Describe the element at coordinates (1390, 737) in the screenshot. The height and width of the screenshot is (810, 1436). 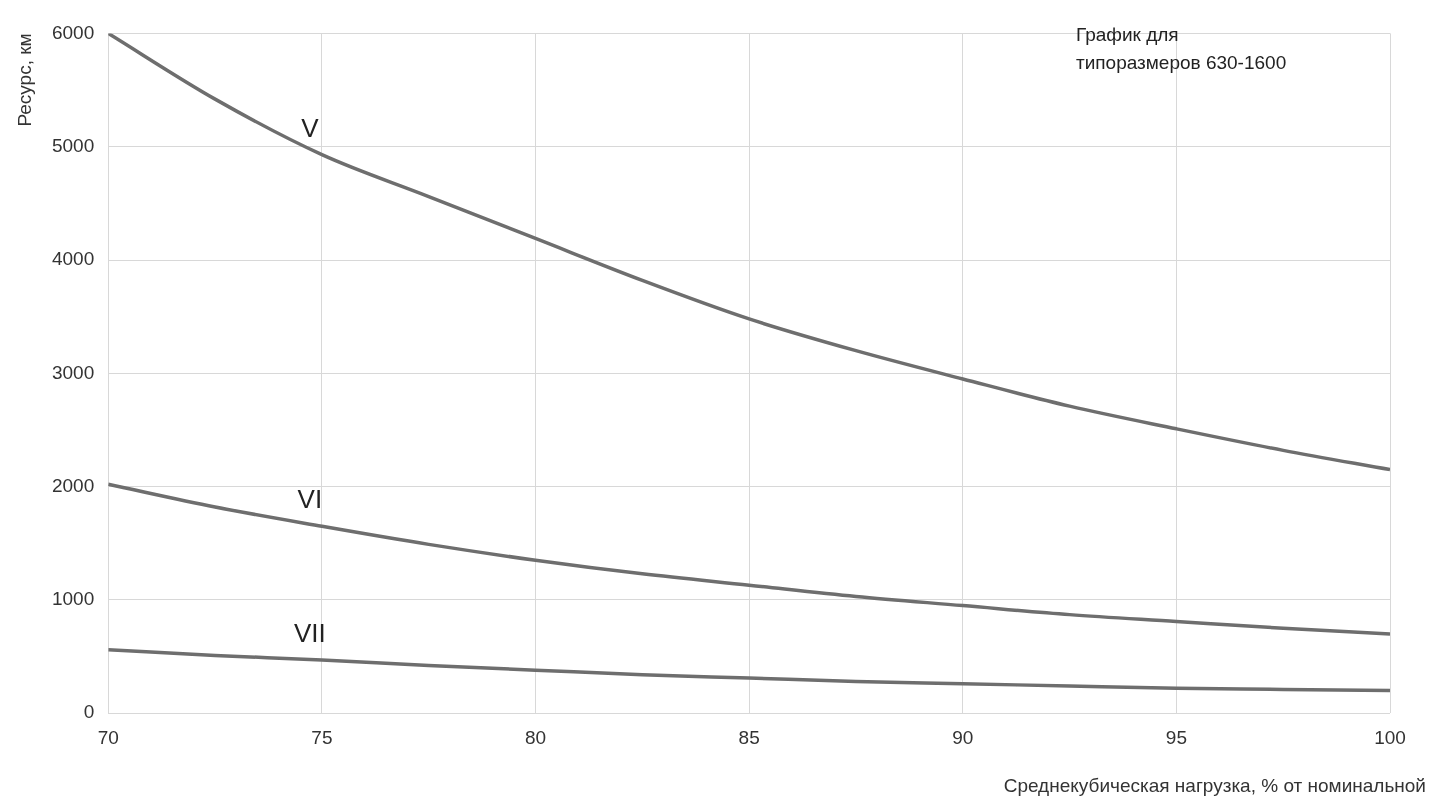
I see `x-tick-label: 100` at that location.